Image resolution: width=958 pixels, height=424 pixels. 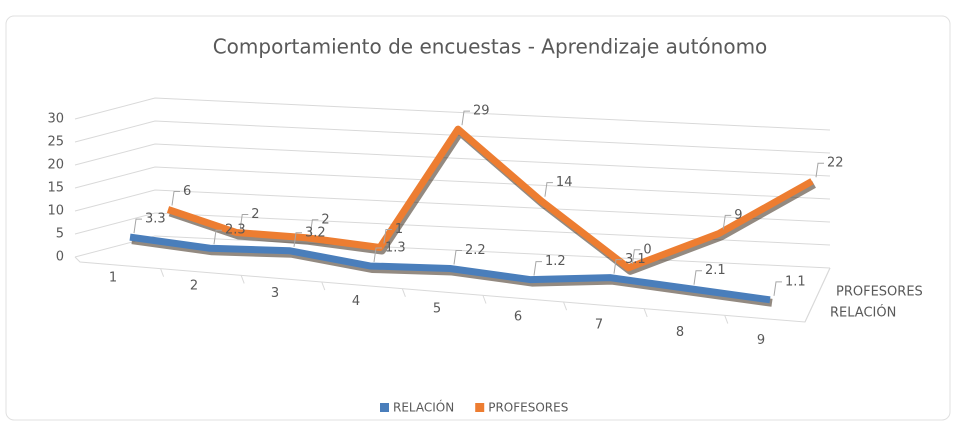 I want to click on y-tick-label: 5, so click(x=60, y=234).